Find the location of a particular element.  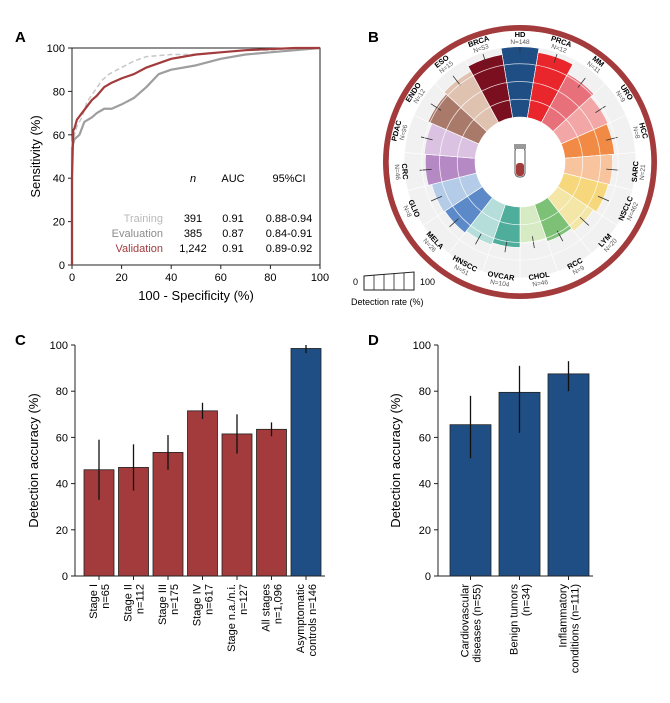

category-n: N=46 is located at coordinates (397, 172).